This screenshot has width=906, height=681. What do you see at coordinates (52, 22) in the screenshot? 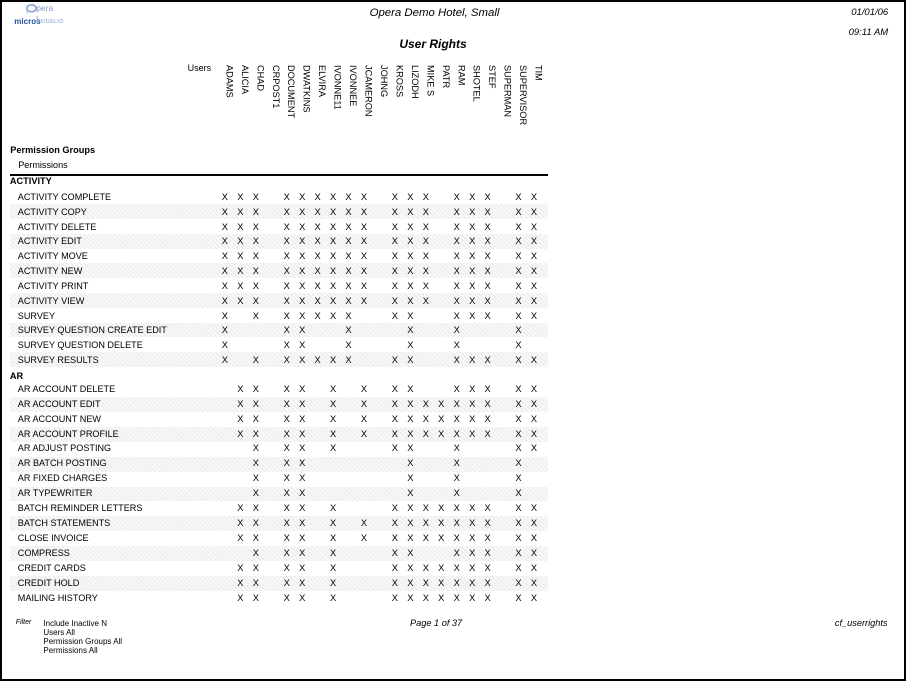
I see `svg-text: FIDELIO` at bounding box center [52, 22].